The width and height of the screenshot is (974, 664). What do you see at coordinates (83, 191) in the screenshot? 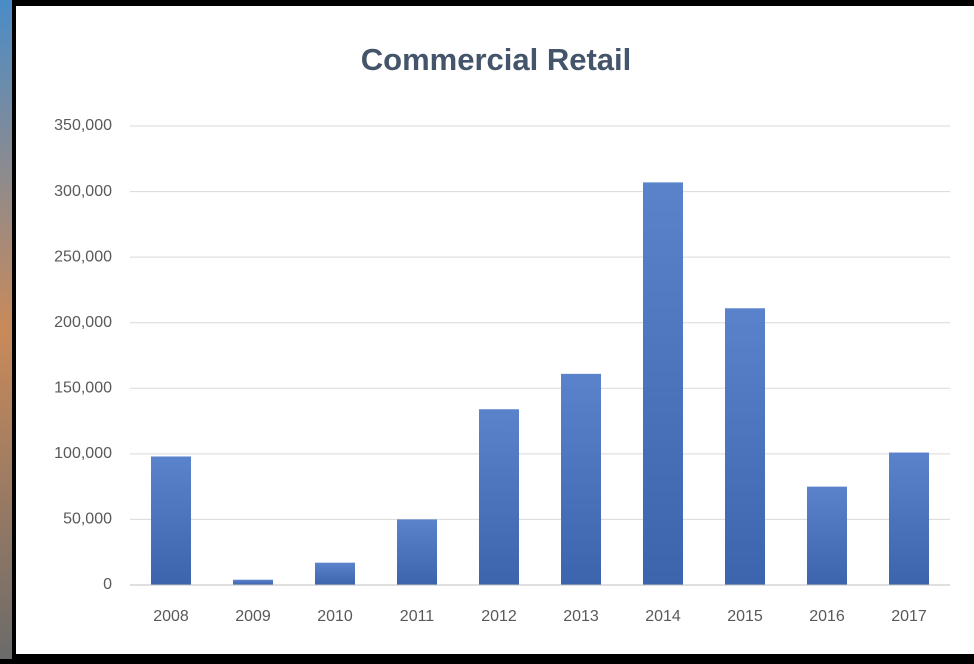
I see `y-tick-label: 300,000` at bounding box center [83, 191].